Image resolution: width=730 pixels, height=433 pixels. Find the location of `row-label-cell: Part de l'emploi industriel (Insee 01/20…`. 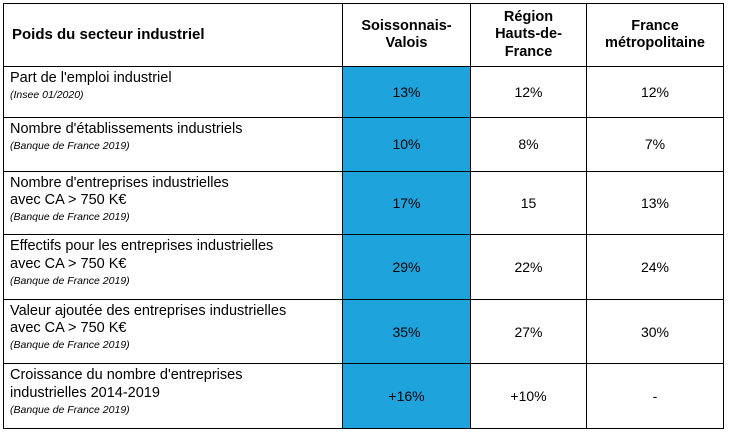

row-label-cell: Part de l'emploi industriel (Insee 01/20… is located at coordinates (173, 92).